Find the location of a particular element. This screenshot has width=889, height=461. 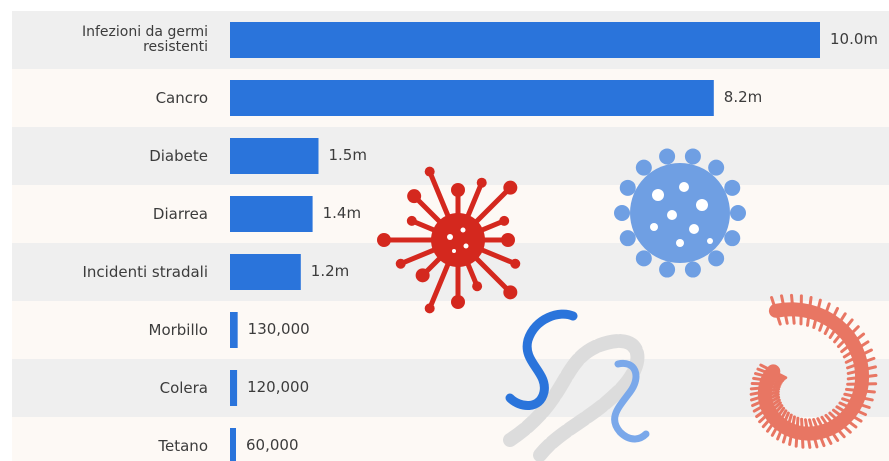

category-label: Diabete is located at coordinates (114, 155).